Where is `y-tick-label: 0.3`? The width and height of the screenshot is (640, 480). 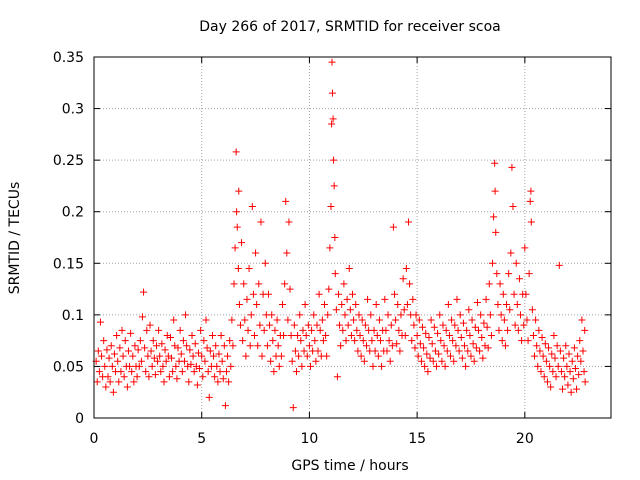 y-tick-label: 0.3 is located at coordinates (73, 110).